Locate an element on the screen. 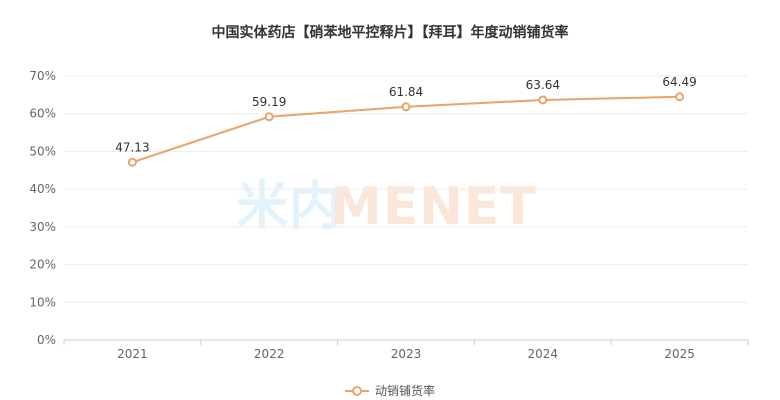 The height and width of the screenshot is (400, 780). data-label: 63.64 is located at coordinates (543, 85).